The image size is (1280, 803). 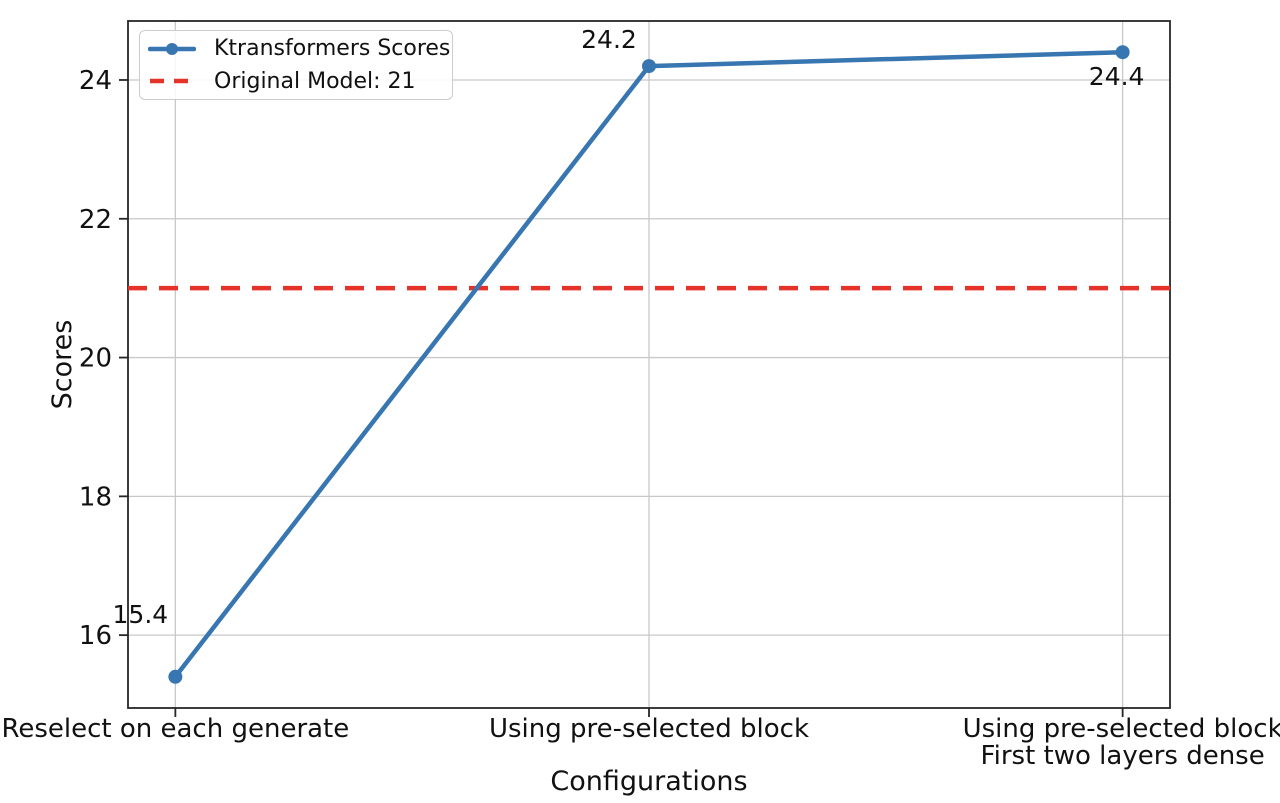 I want to click on point-value-label: 24.2, so click(x=609, y=39).